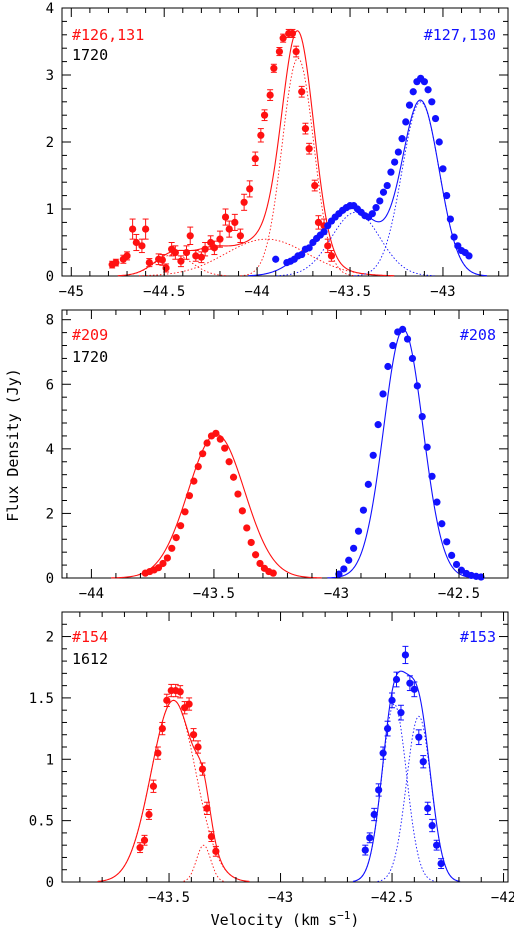 Image resolution: width=514 pixels, height=935 pixels. What do you see at coordinates (354, 920) in the screenshot?
I see `x-axis-label-close: )` at bounding box center [354, 920].